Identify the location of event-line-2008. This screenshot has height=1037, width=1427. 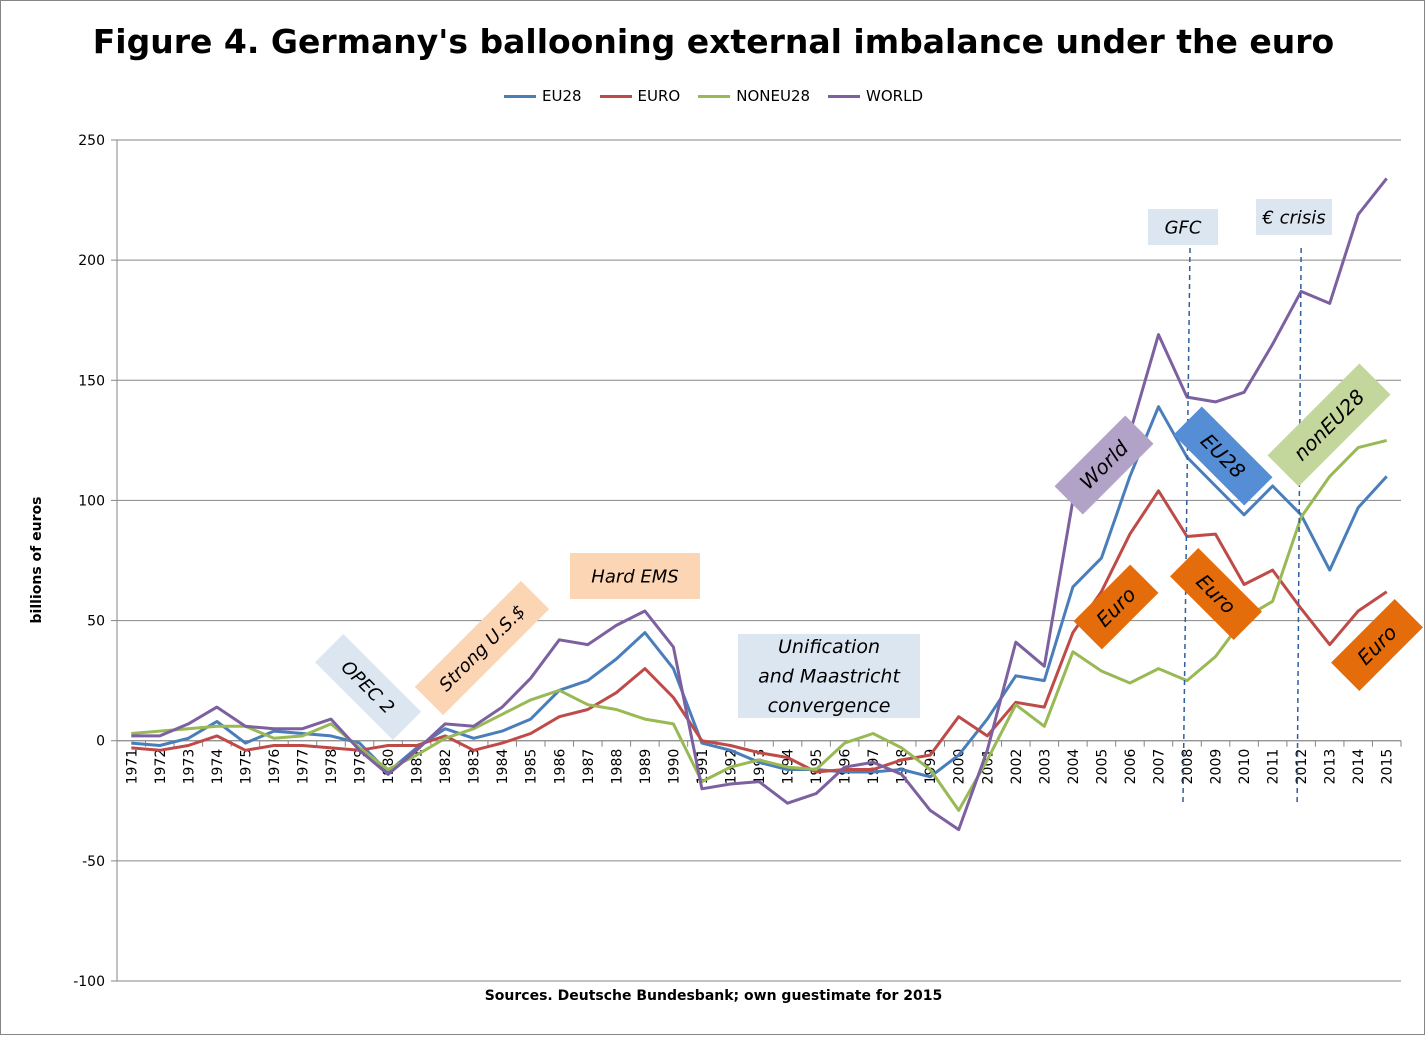
(1186, 525).